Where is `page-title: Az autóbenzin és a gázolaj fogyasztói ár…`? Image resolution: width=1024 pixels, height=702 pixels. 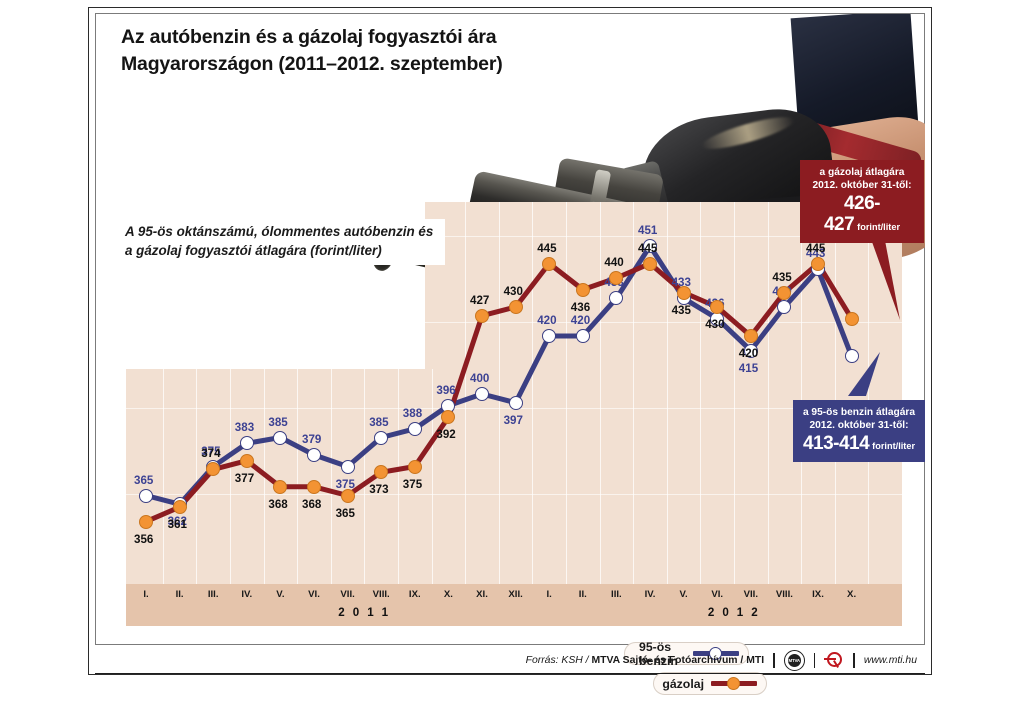 page-title: Az autóbenzin és a gázolaj fogyasztói ár… is located at coordinates (312, 50).